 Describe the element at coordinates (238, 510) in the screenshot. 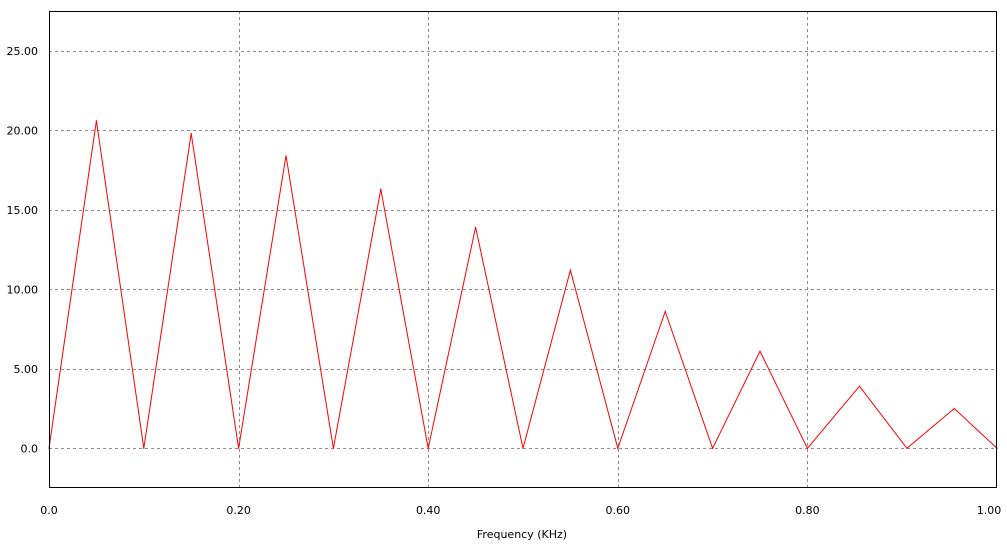

I see `x-tick-label-1: 0.20` at that location.